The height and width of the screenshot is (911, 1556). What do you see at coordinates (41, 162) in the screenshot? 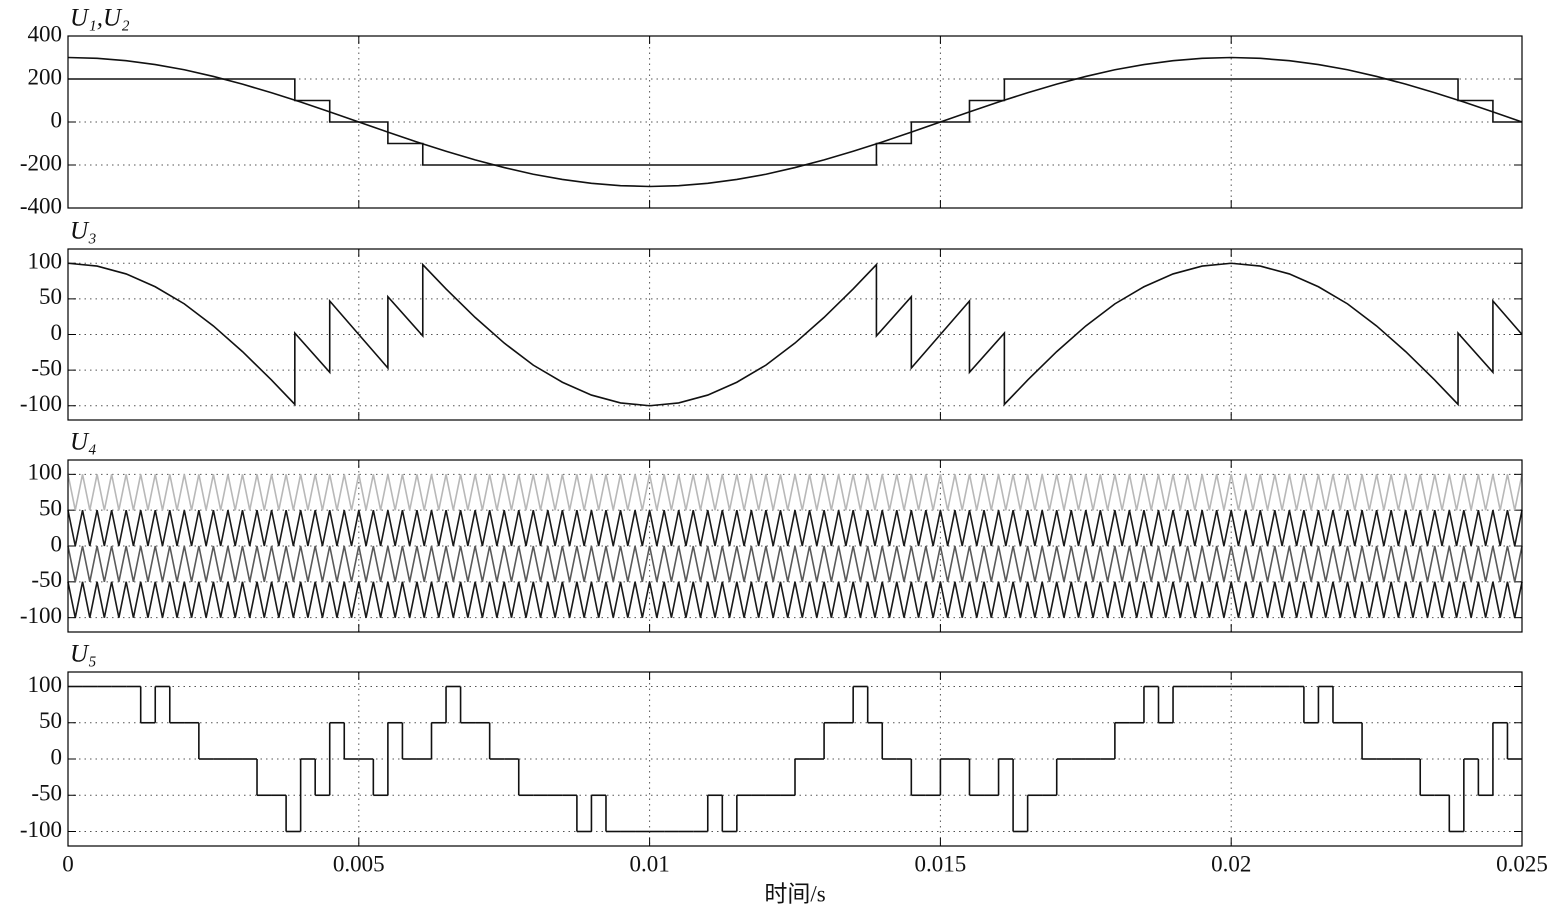
I see `y-tick-label: -200` at bounding box center [41, 162].